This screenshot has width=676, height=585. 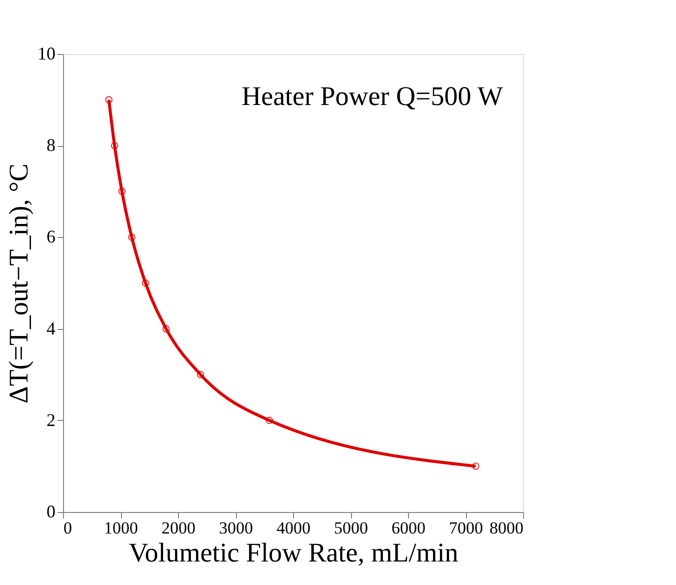 What do you see at coordinates (68, 528) in the screenshot?
I see `x-tick-label: 0` at bounding box center [68, 528].